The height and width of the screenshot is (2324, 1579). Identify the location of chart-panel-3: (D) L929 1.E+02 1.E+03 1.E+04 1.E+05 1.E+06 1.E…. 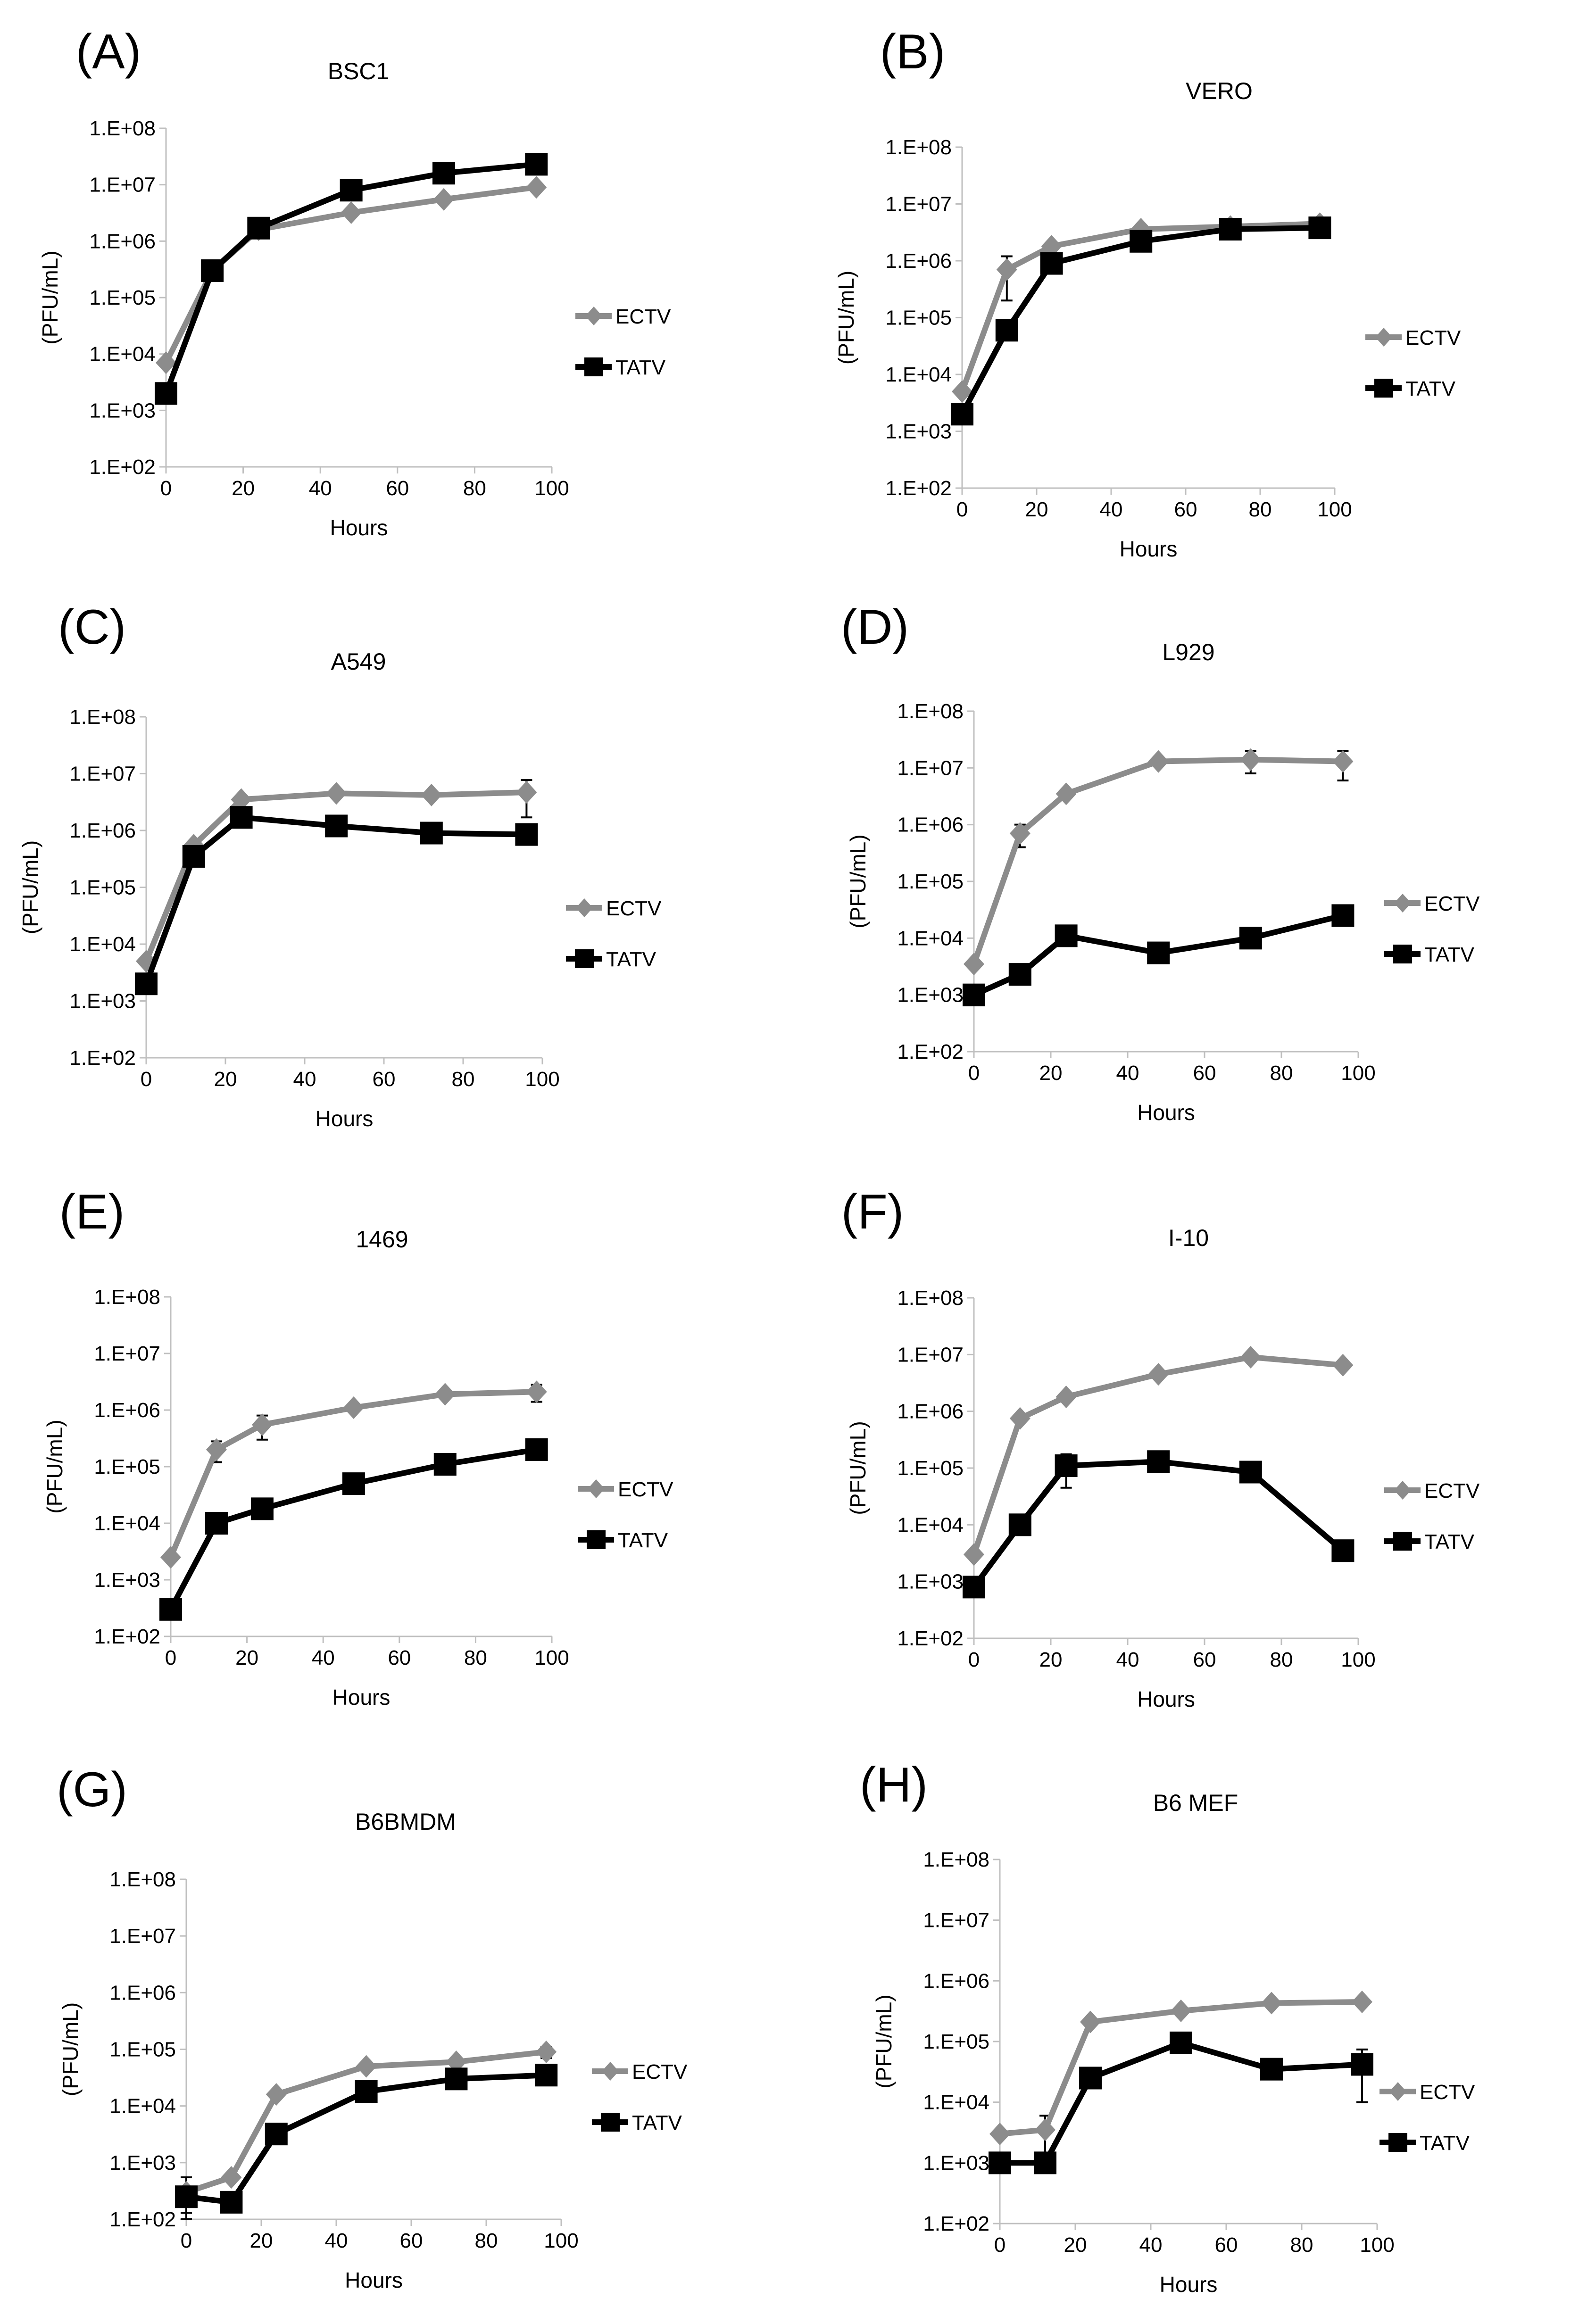
(1160, 863).